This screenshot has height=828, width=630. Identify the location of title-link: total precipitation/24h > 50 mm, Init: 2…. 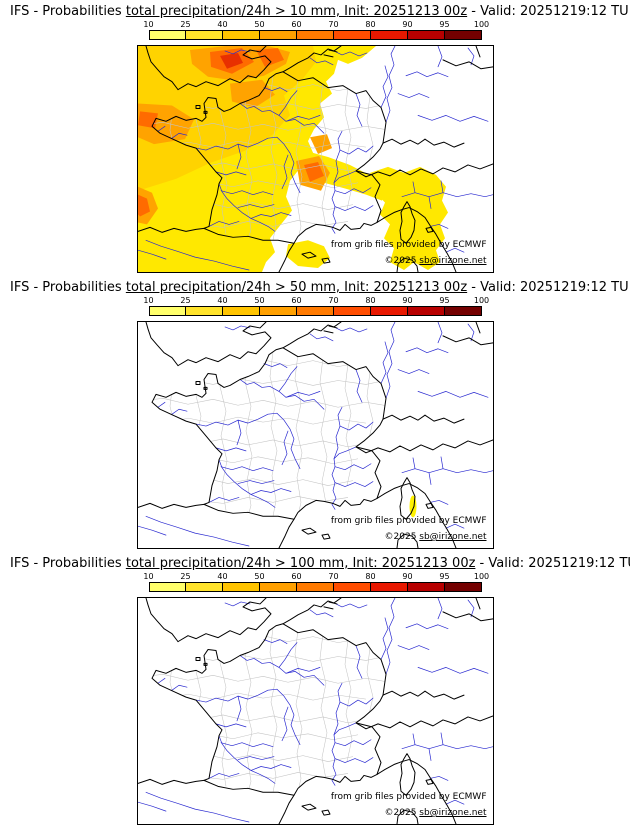
(296, 287).